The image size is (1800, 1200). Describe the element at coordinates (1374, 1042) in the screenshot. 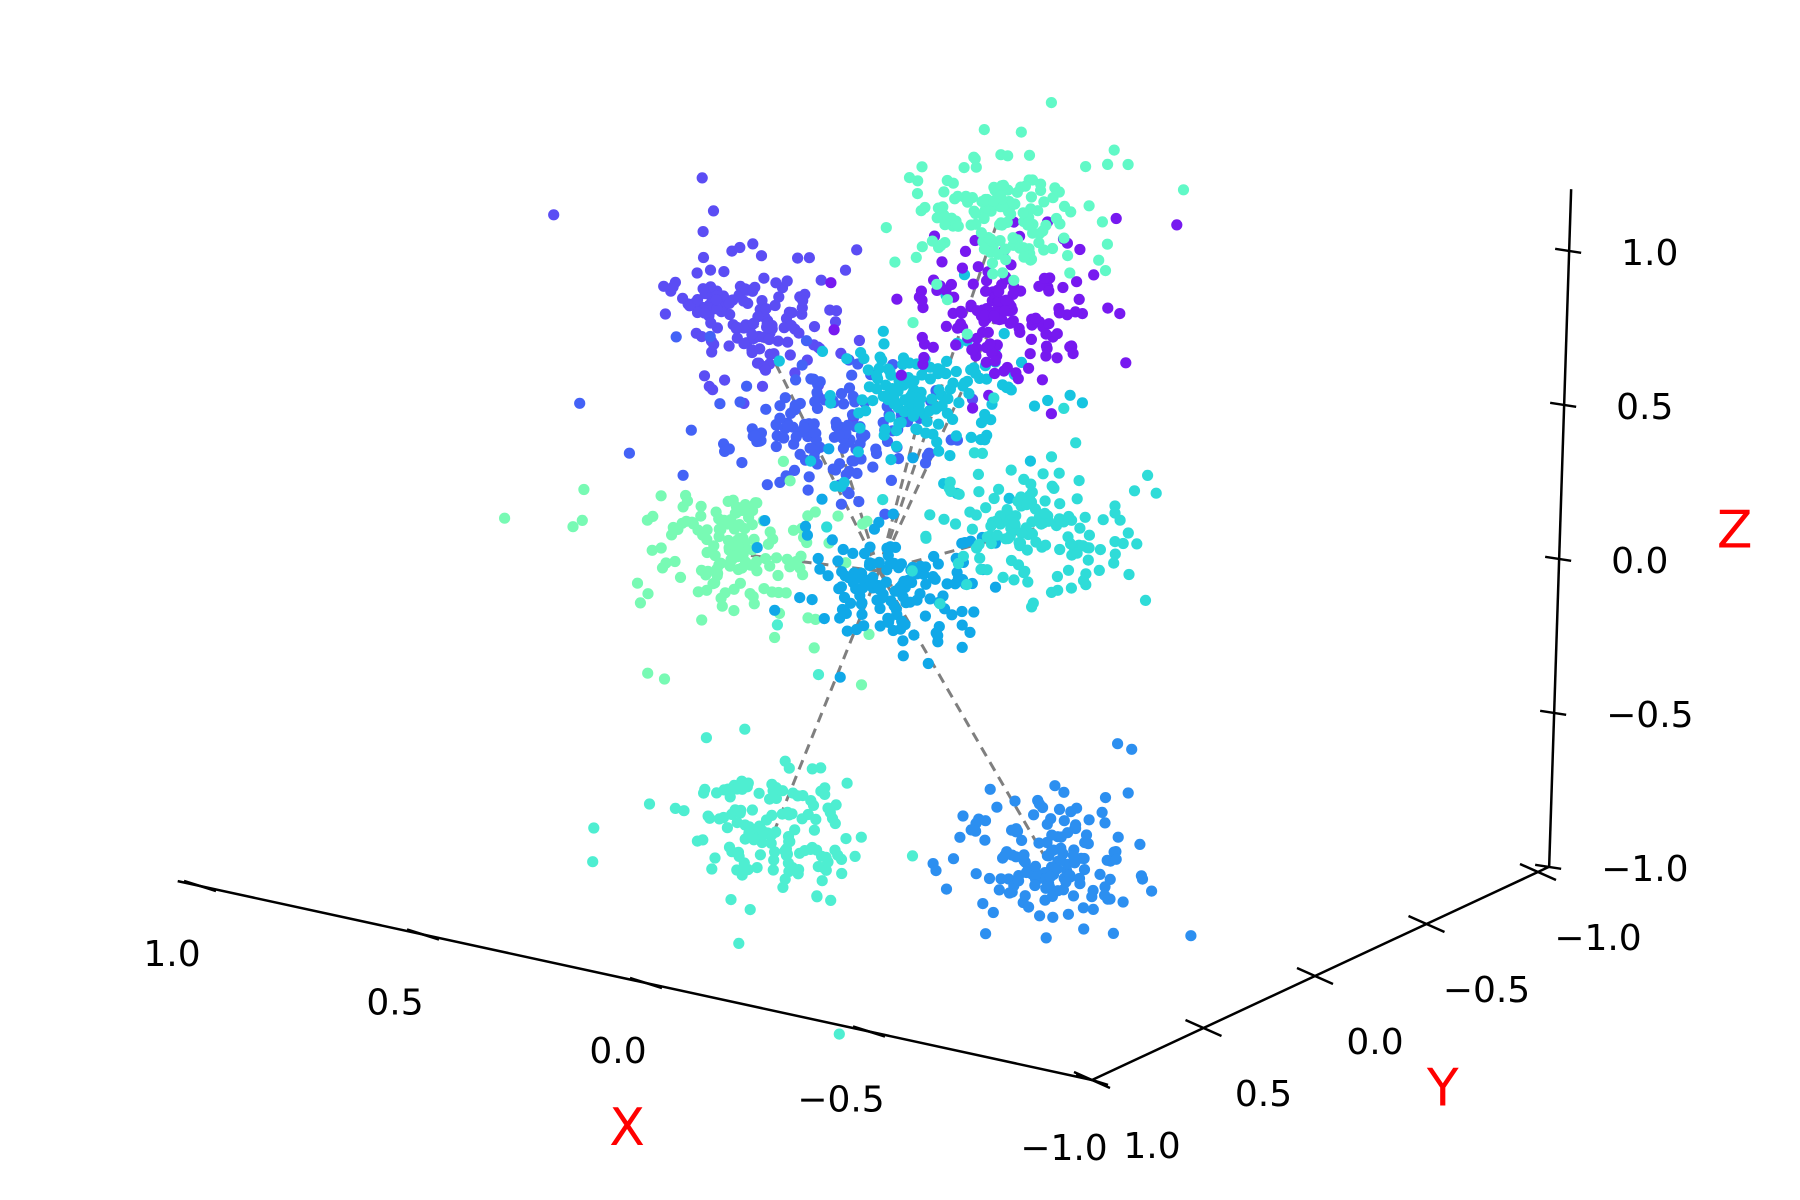

I see `y-tick-label: 0.0` at that location.